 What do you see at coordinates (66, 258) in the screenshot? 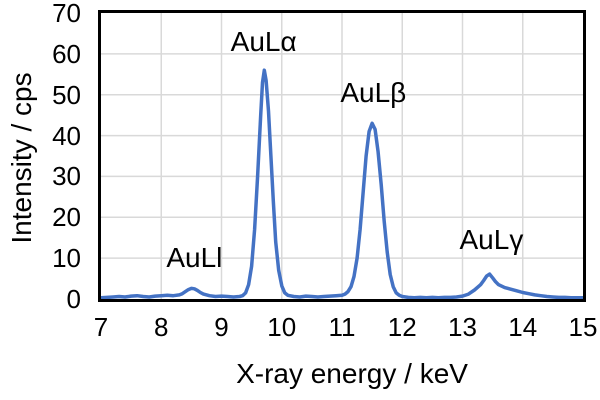
I see `y-tick-label: 10` at bounding box center [66, 258].